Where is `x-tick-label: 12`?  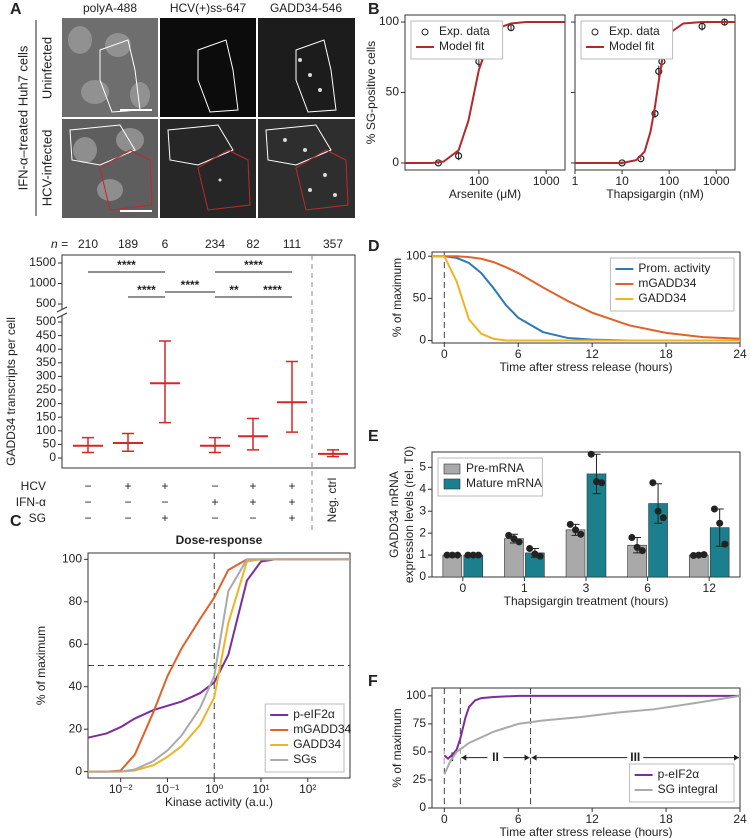 x-tick-label: 12 is located at coordinates (710, 588).